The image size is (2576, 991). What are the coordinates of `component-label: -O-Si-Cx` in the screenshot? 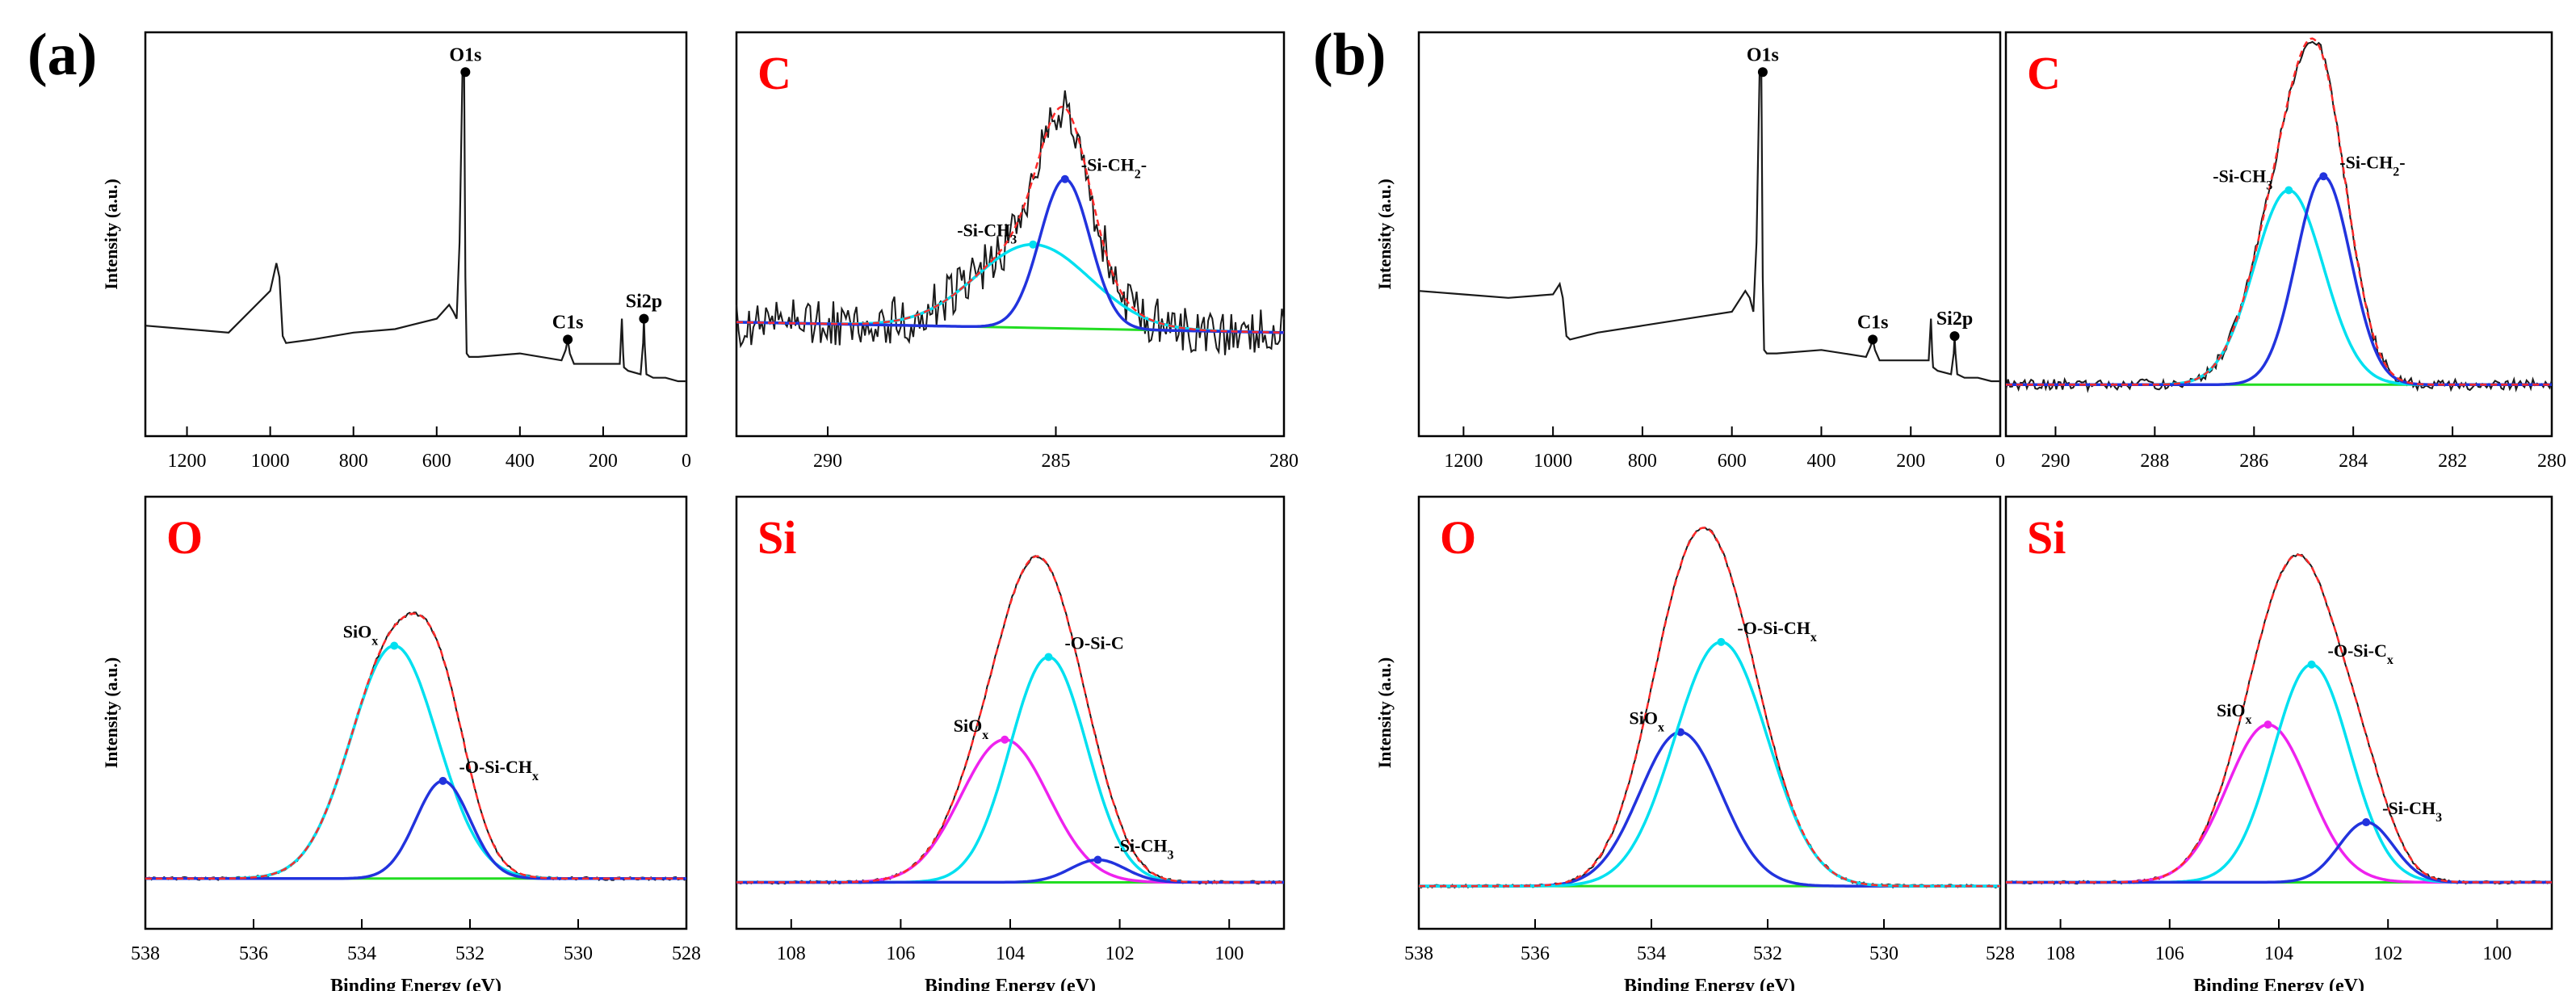 It's located at (2360, 653).